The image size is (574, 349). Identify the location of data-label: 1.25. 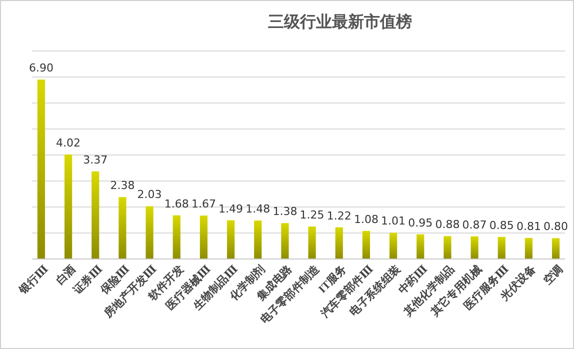
(312, 215).